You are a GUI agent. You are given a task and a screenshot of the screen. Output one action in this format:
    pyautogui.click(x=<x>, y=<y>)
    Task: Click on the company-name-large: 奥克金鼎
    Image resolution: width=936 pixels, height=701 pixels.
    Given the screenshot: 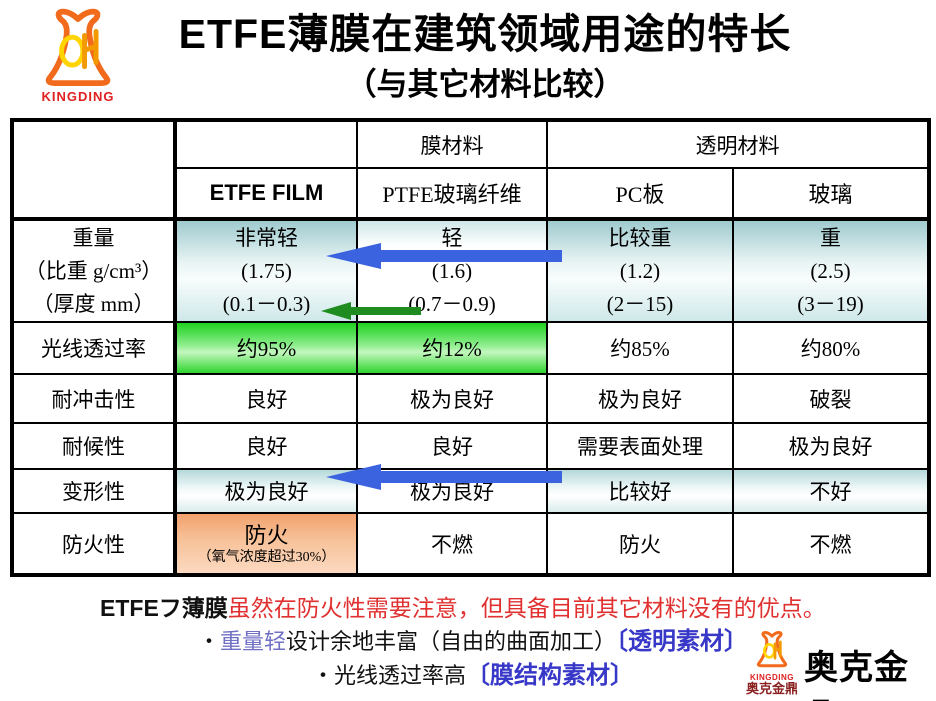 What is the action you would take?
    pyautogui.click(x=856, y=675)
    